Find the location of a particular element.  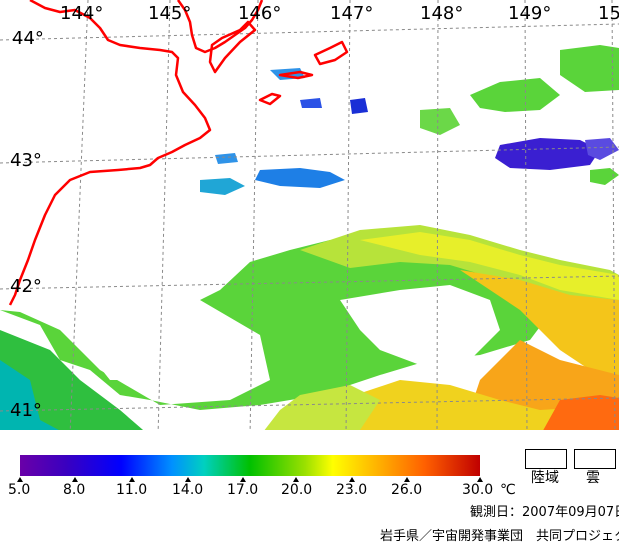

tick-label-5: 5.0 is located at coordinates (19, 490).